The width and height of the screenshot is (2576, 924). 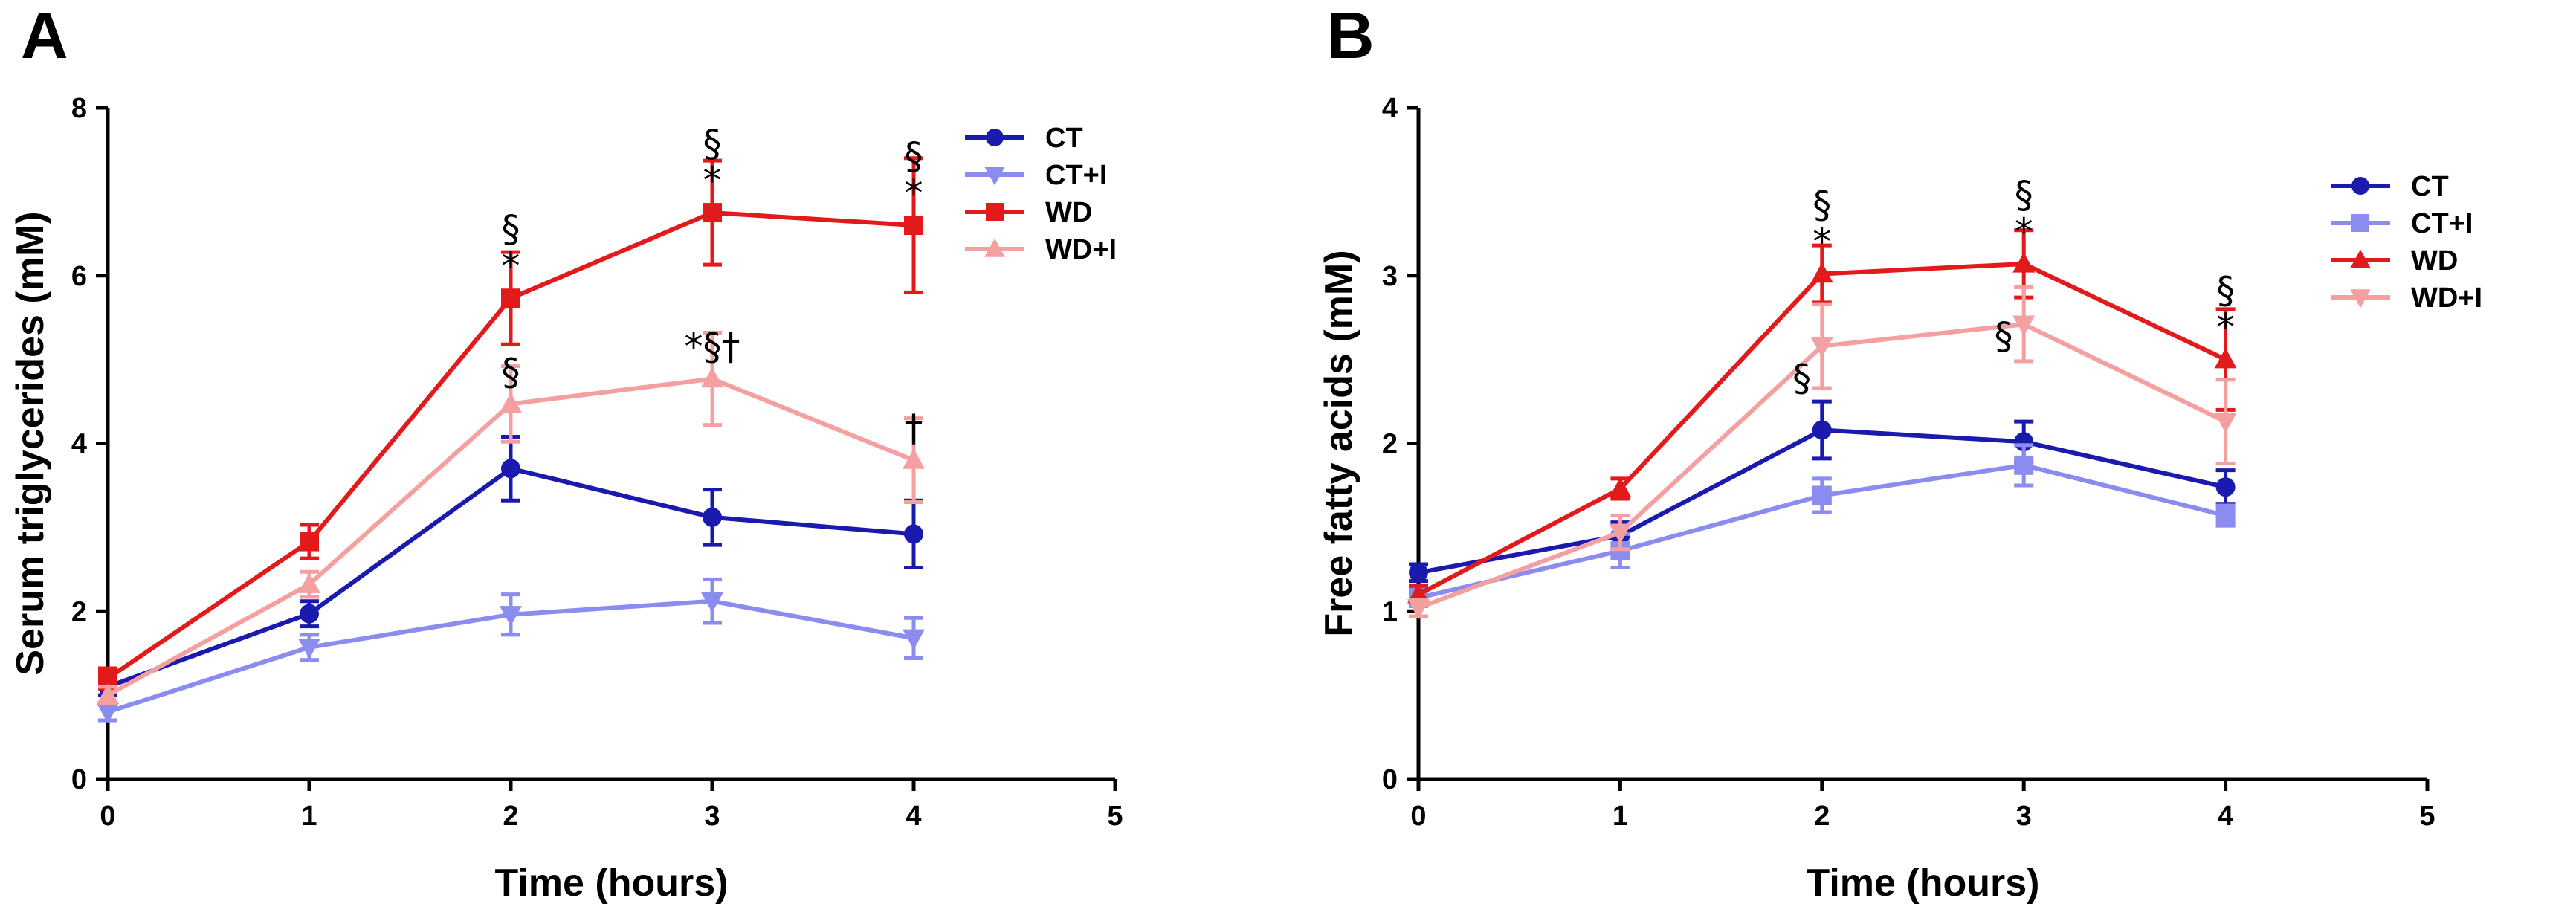 What do you see at coordinates (1390, 612) in the screenshot?
I see `y-tick-label: 1` at bounding box center [1390, 612].